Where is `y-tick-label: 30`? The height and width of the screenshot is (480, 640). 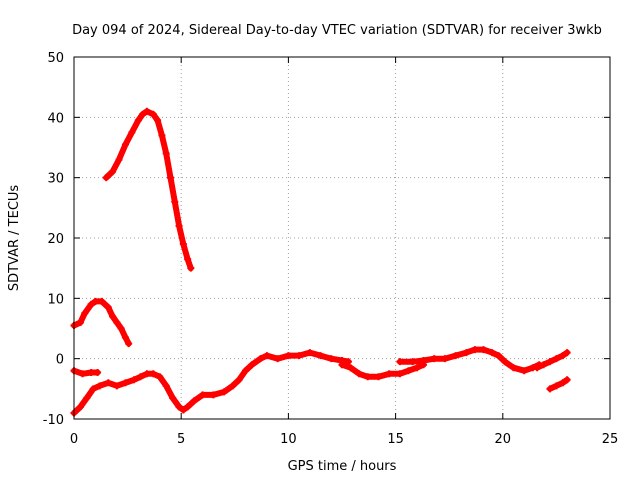
y-tick-label: 30 is located at coordinates (55, 179).